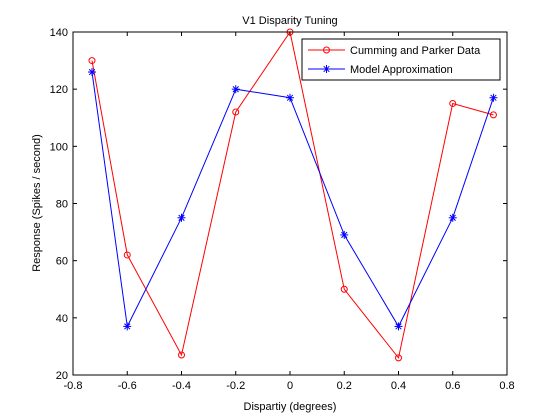 This screenshot has width=560, height=420. Describe the element at coordinates (59, 147) in the screenshot. I see `y-tick-label: 100` at that location.